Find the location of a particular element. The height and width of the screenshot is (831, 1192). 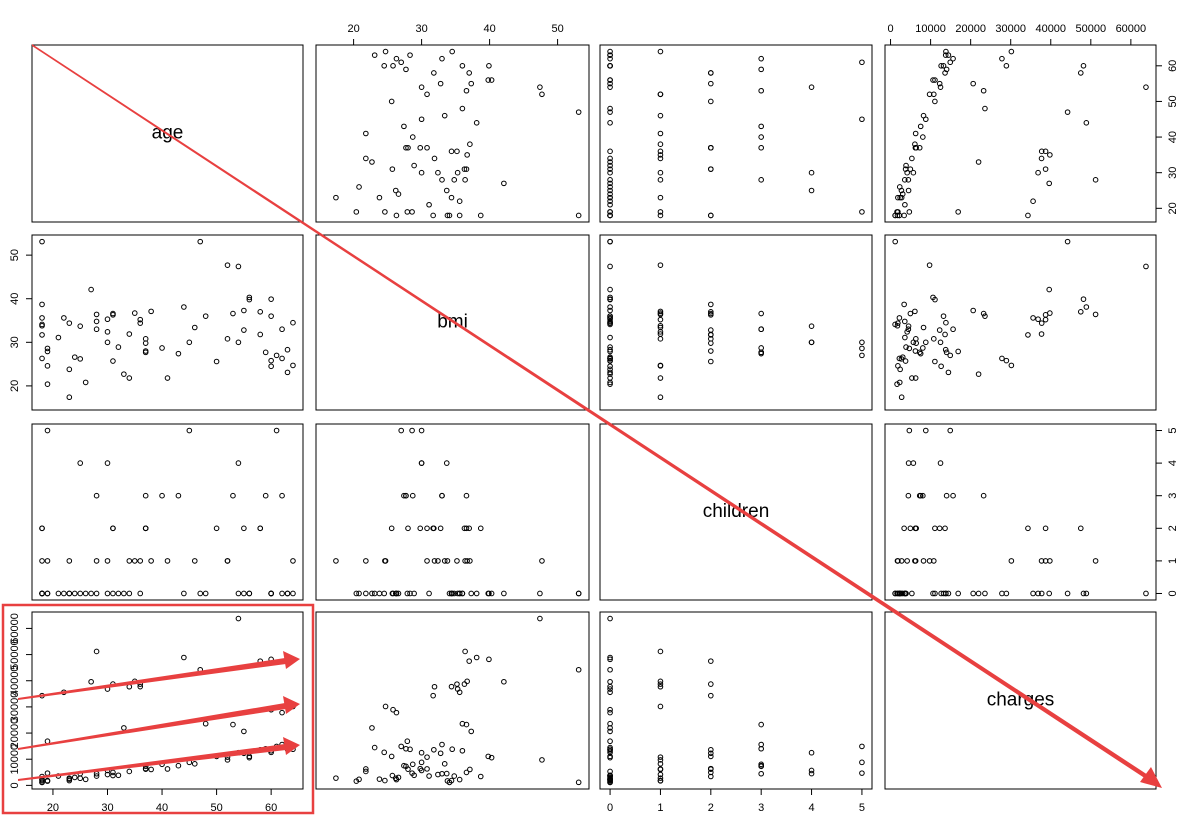

x-tick-label: 60 is located at coordinates (271, 808).